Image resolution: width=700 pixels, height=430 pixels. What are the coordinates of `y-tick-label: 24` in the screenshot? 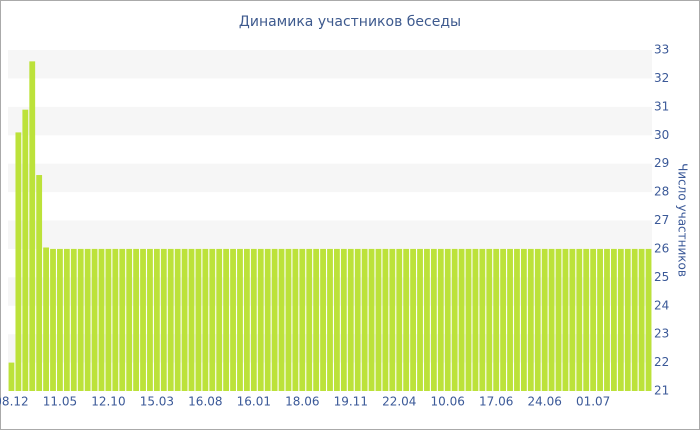 It's located at (661, 305).